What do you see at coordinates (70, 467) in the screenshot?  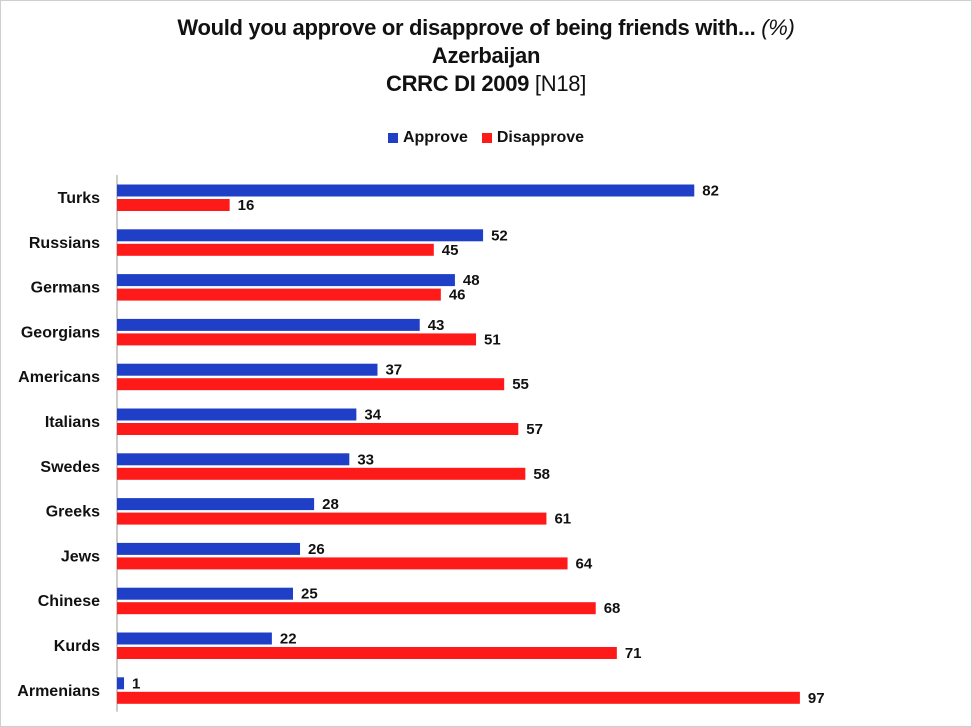 I see `category-label-swedes: Swedes` at bounding box center [70, 467].